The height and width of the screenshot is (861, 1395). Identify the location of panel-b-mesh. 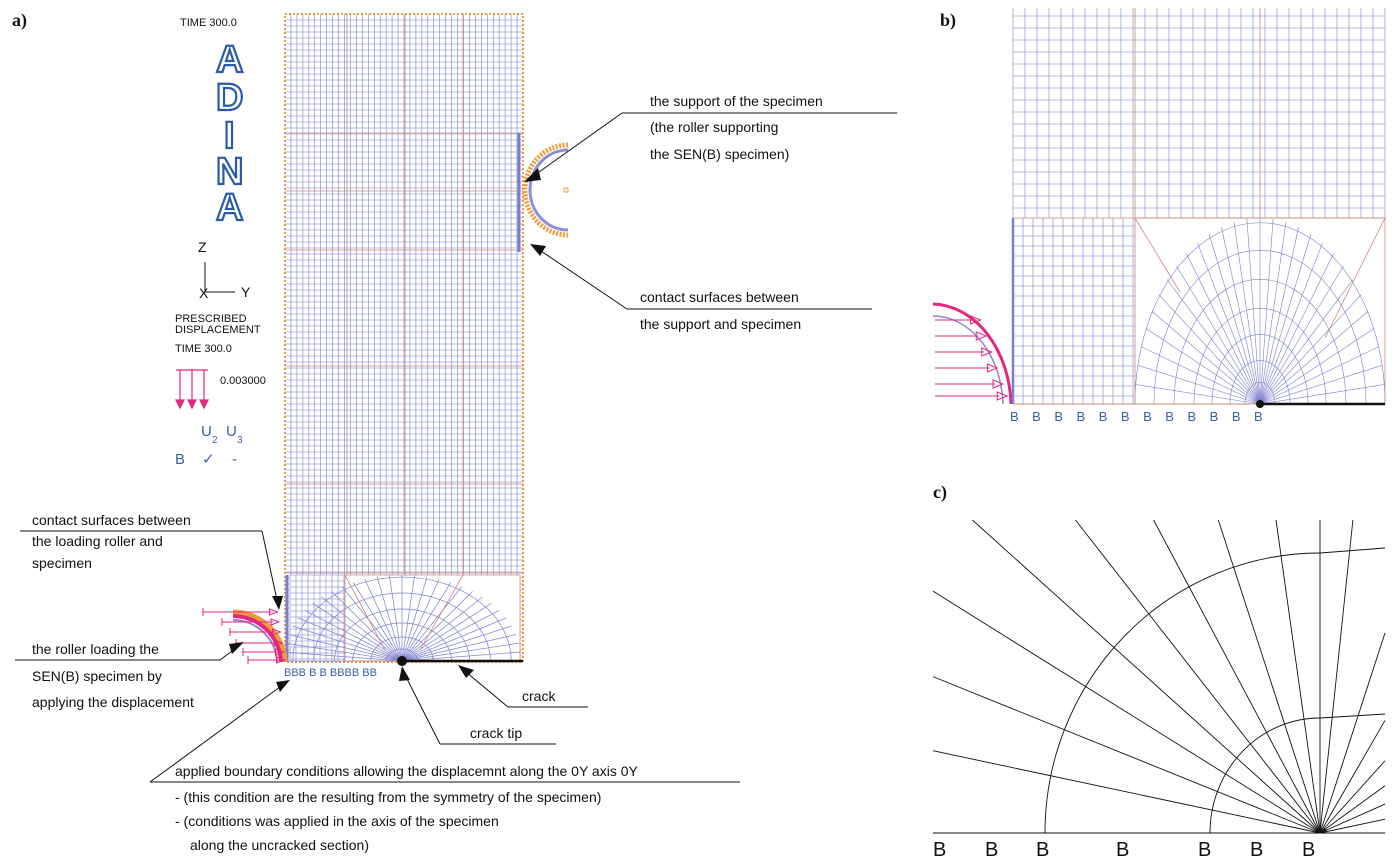
(1199, 206).